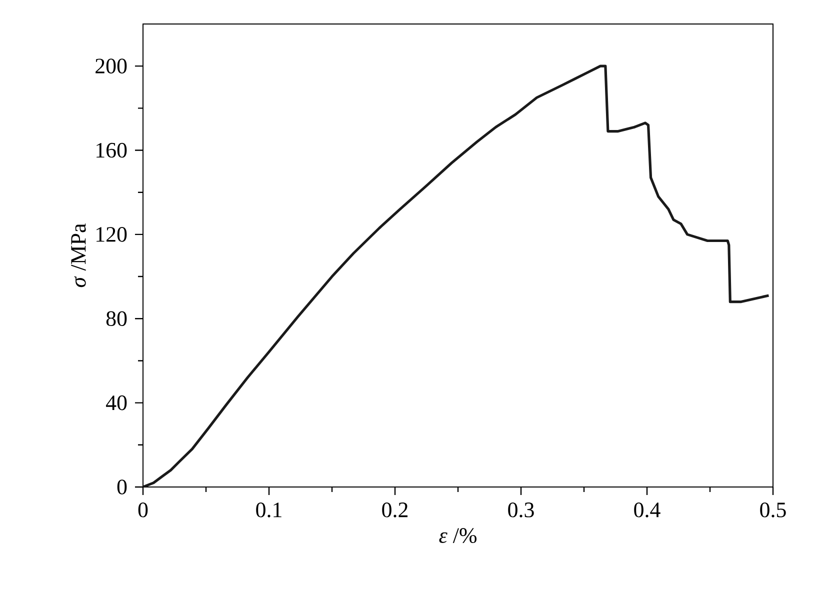 The height and width of the screenshot is (591, 827). Describe the element at coordinates (143, 510) in the screenshot. I see `x-tick-label: 0` at that location.